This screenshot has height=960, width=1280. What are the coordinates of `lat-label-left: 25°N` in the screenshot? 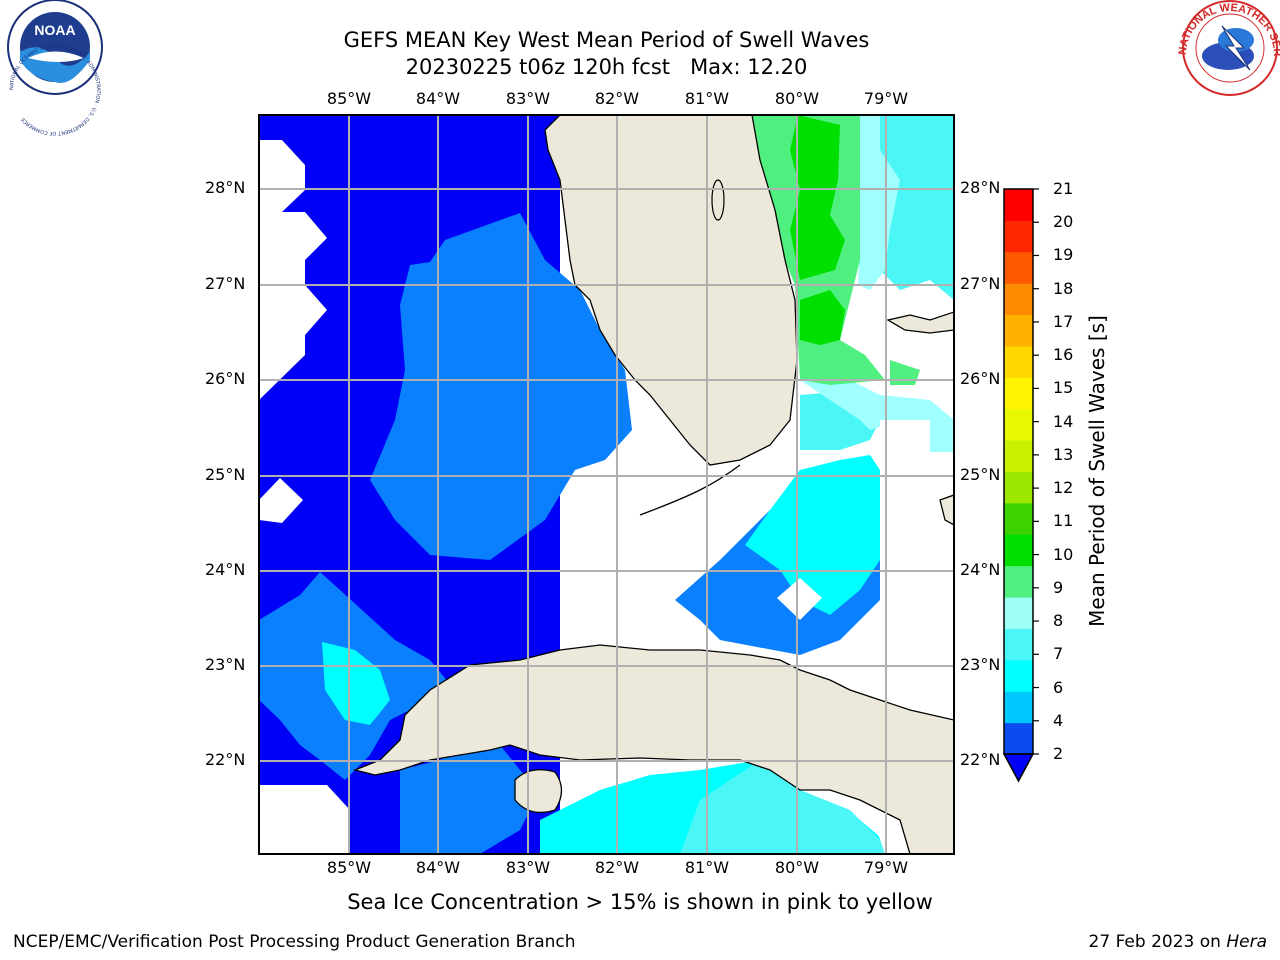 It's located at (225, 474).